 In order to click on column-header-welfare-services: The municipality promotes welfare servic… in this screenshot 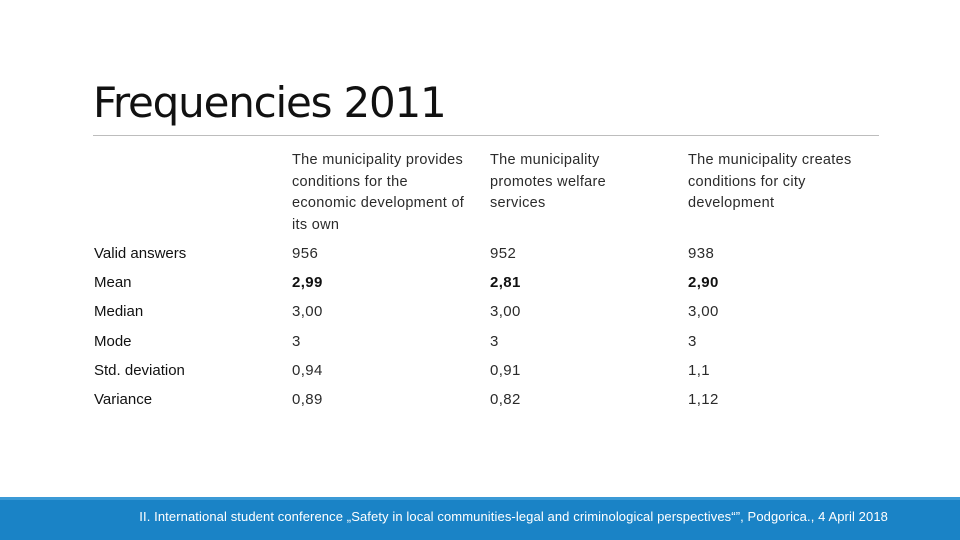, I will do `click(548, 181)`.